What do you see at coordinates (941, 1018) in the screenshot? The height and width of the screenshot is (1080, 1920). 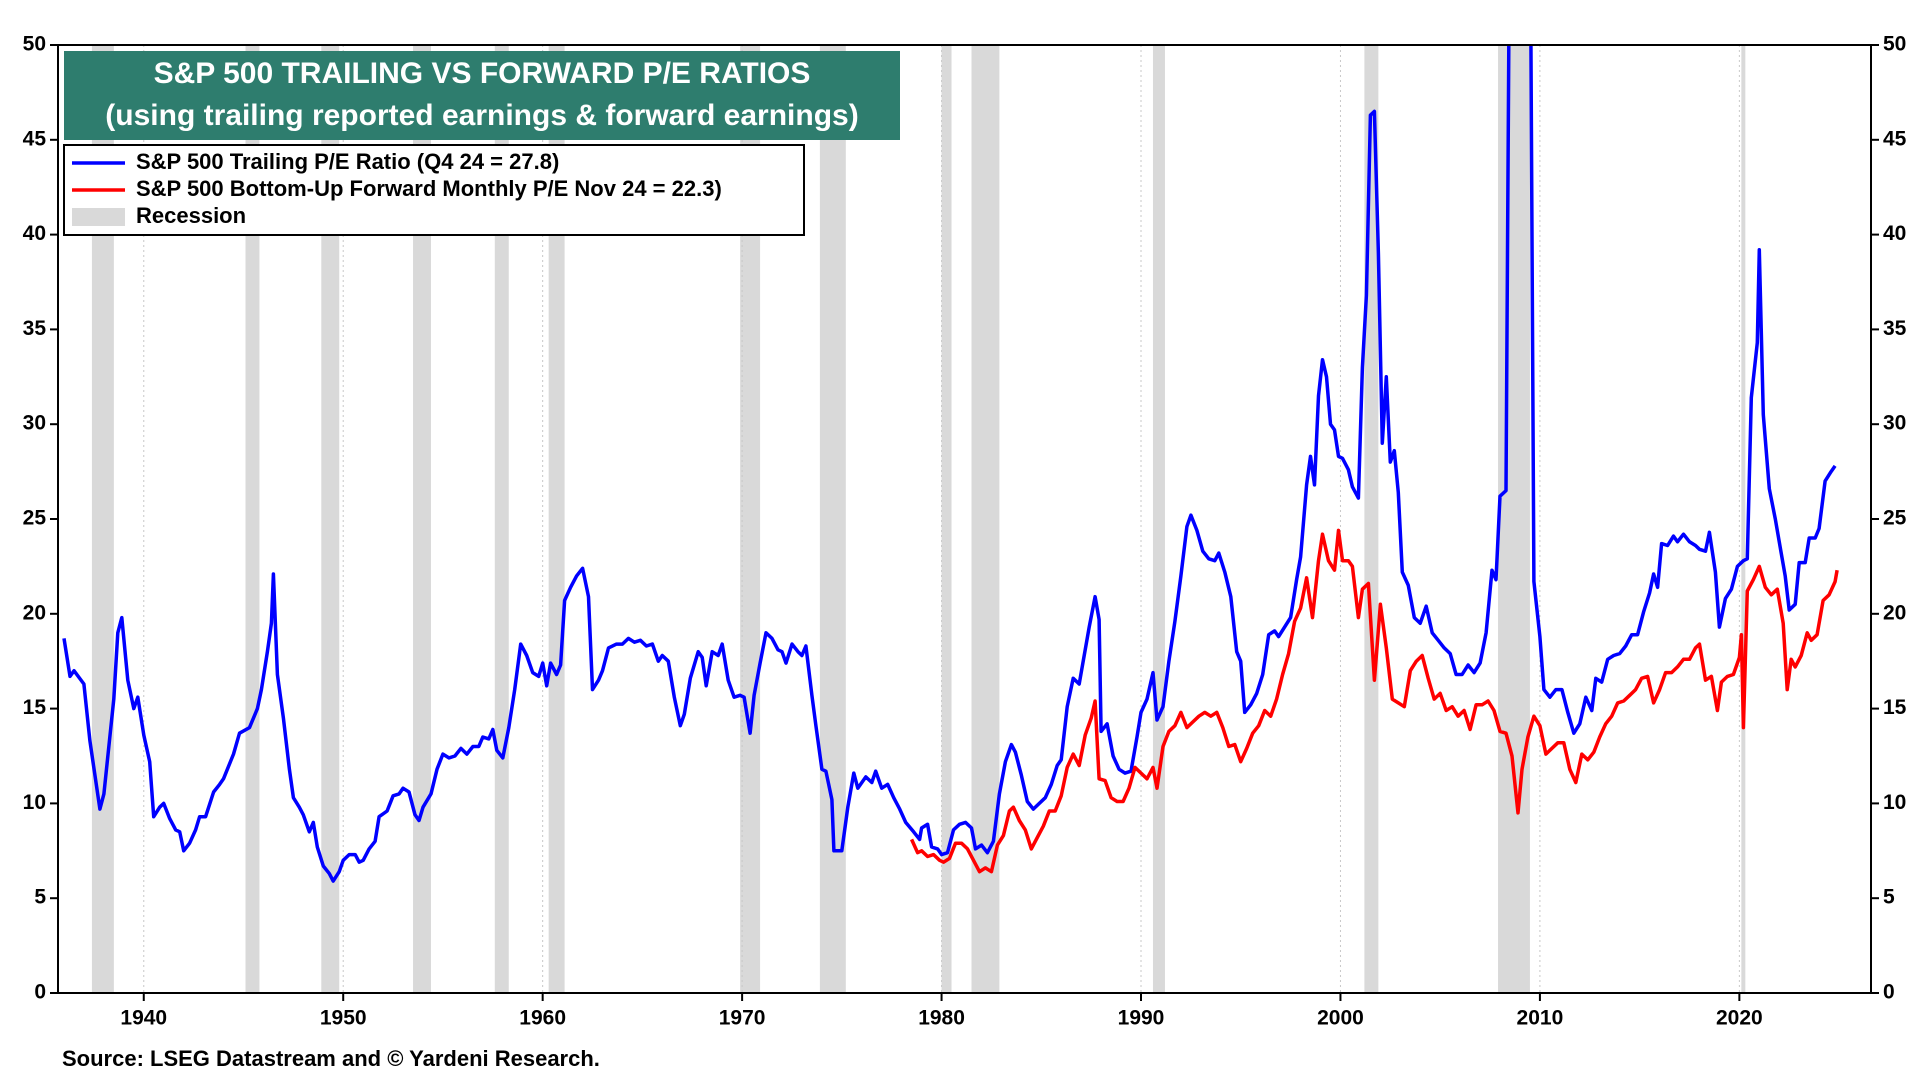 I see `x-tick-label: 1980` at bounding box center [941, 1018].